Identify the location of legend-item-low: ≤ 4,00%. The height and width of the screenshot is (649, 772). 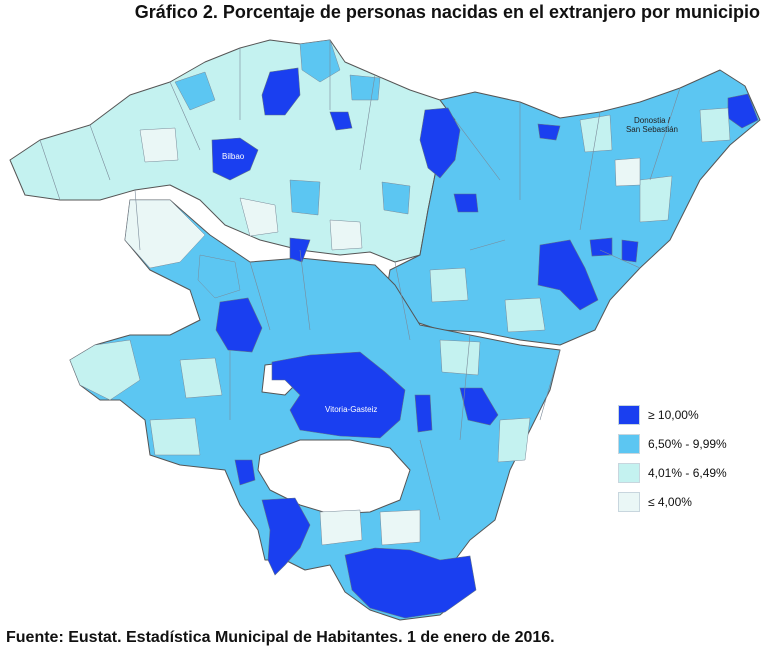
(672, 501).